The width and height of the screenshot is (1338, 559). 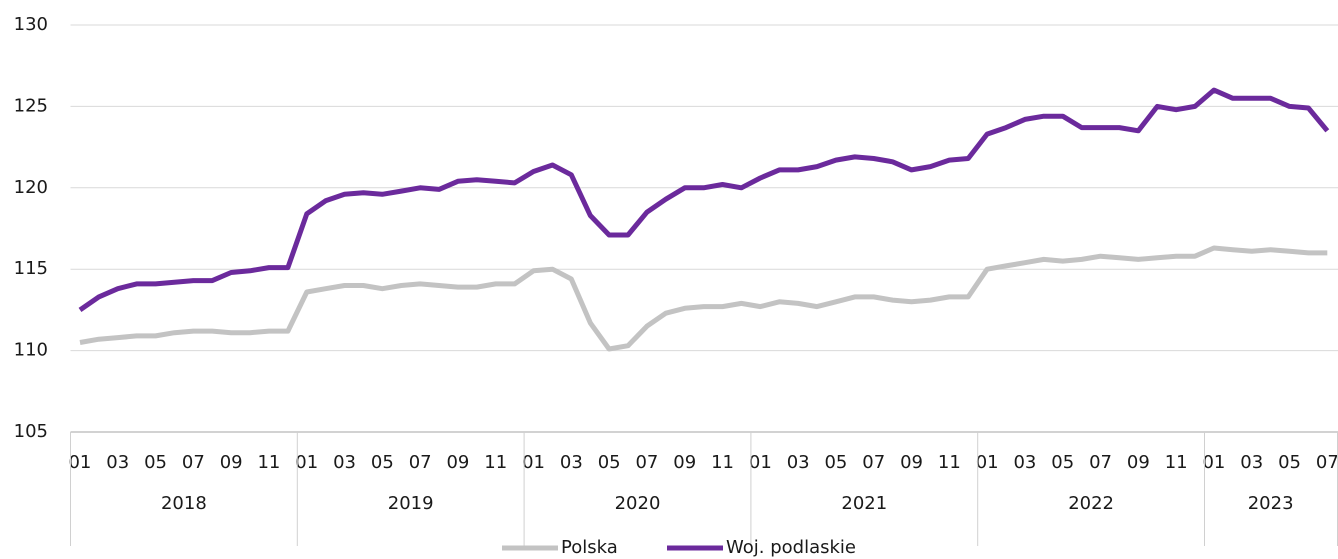 What do you see at coordinates (31, 187) in the screenshot?
I see `y-tick-label: 120` at bounding box center [31, 187].